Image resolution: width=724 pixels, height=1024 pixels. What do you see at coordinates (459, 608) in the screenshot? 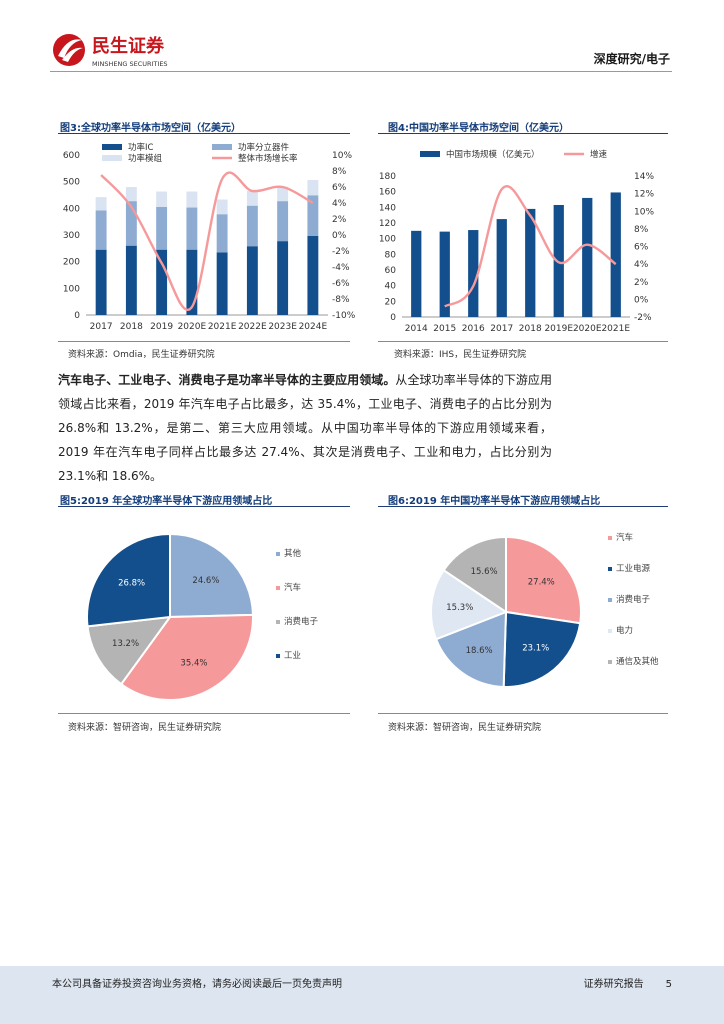
I see `fig6-slice-label: 15.3%` at bounding box center [459, 608].